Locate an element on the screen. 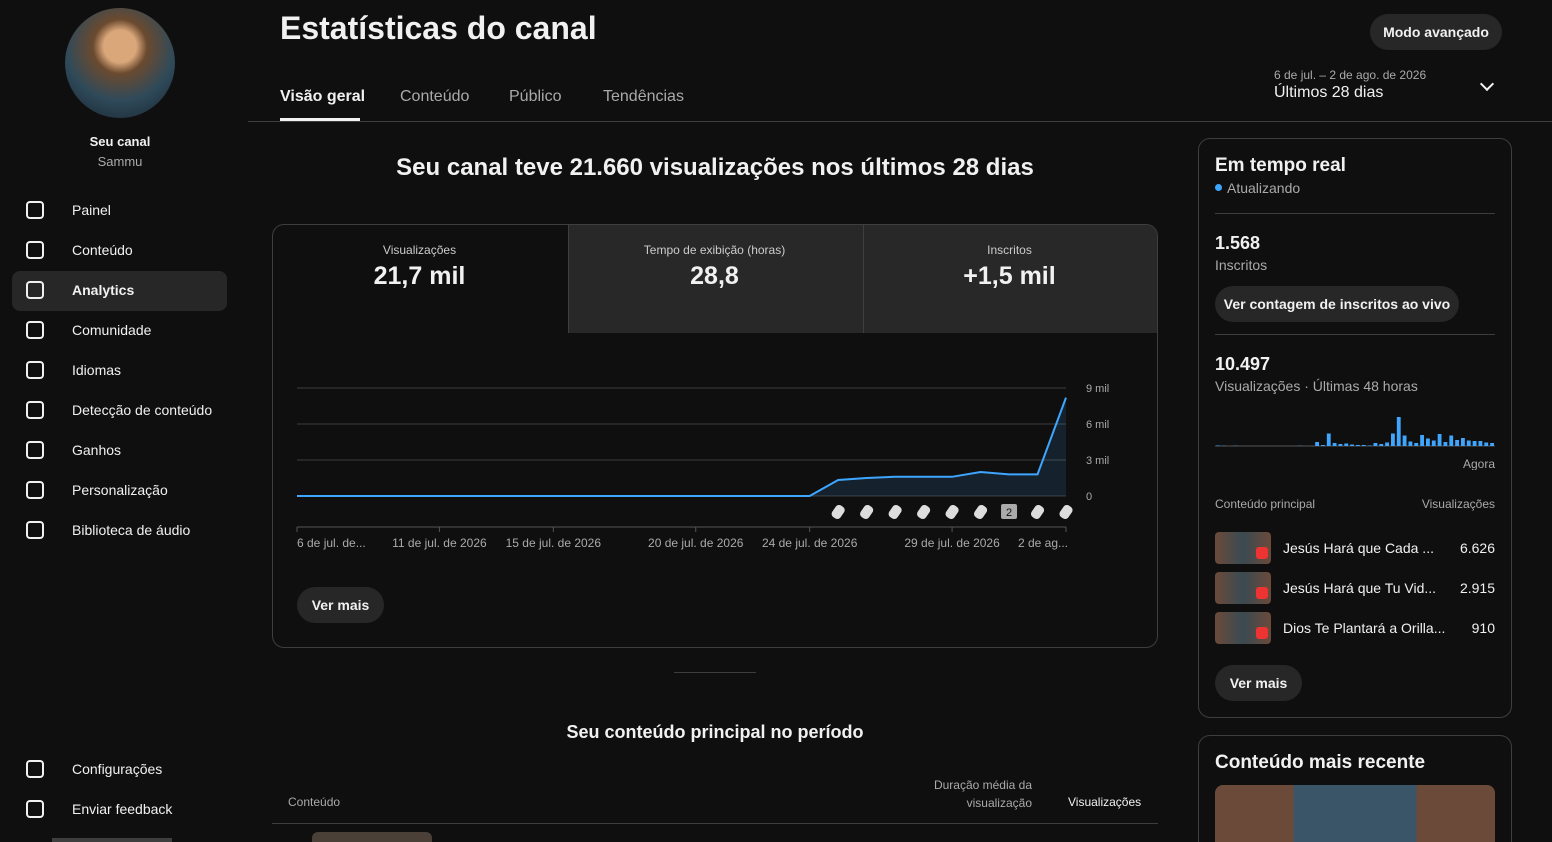  stat-label: Inscritos is located at coordinates (1241, 265).